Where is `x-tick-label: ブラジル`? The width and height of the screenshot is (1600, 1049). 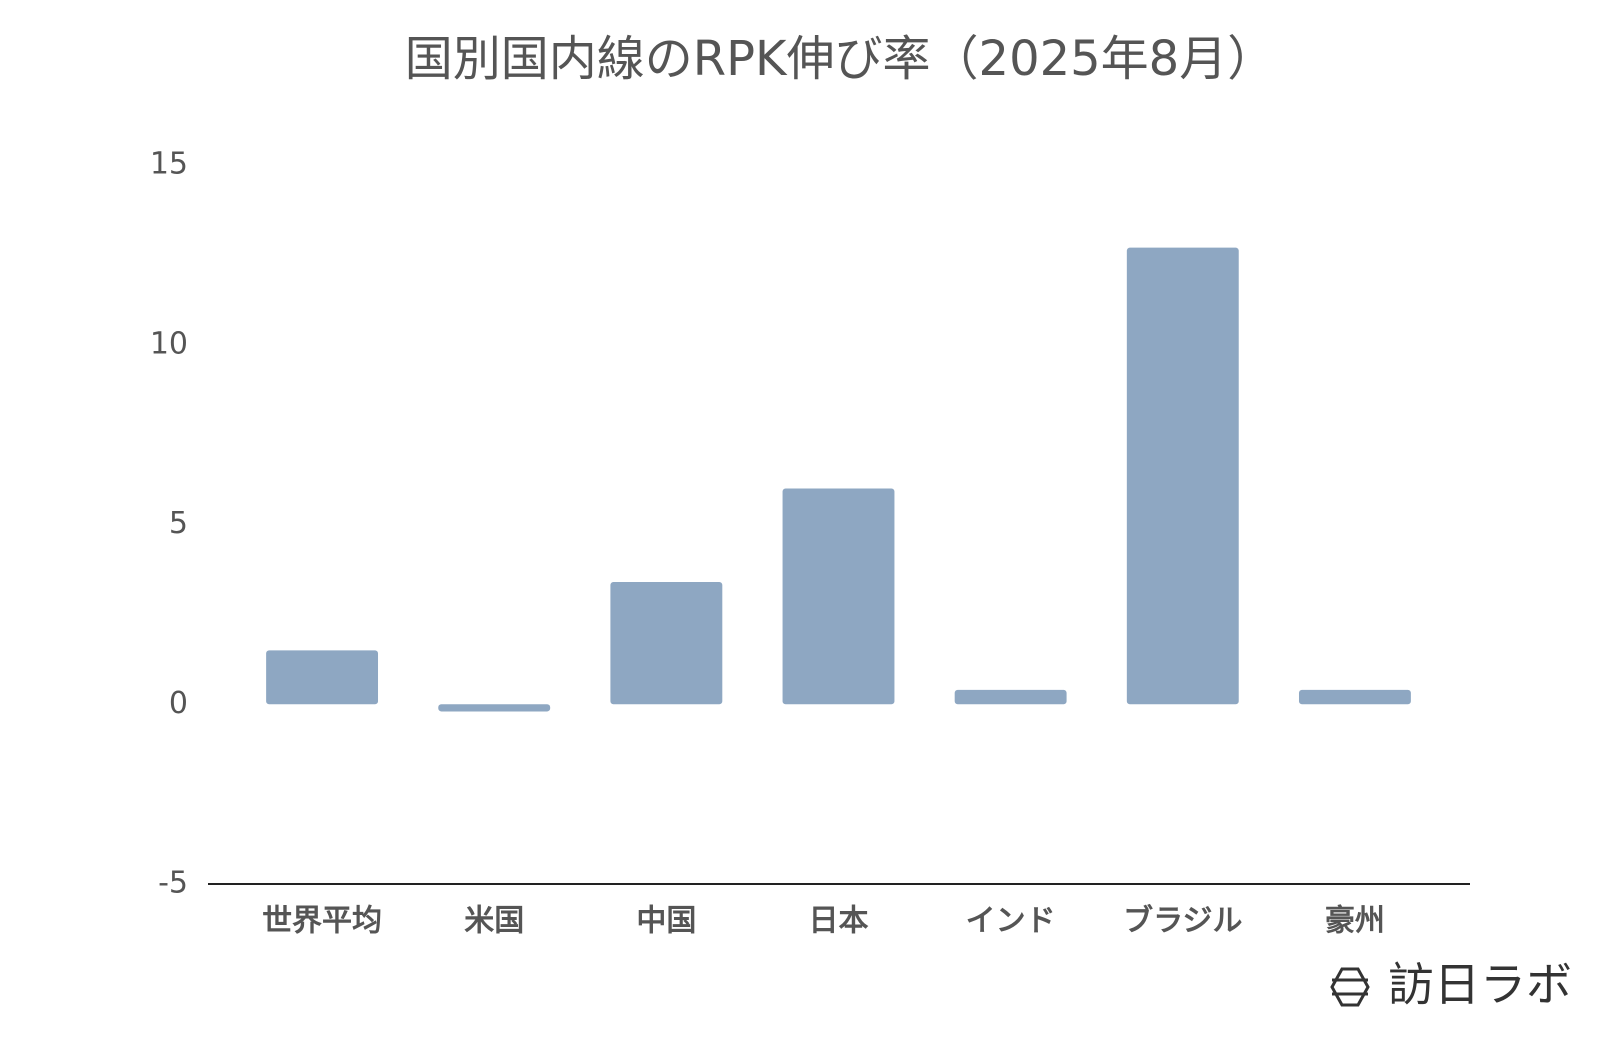
x-tick-label: ブラジル is located at coordinates (1182, 921).